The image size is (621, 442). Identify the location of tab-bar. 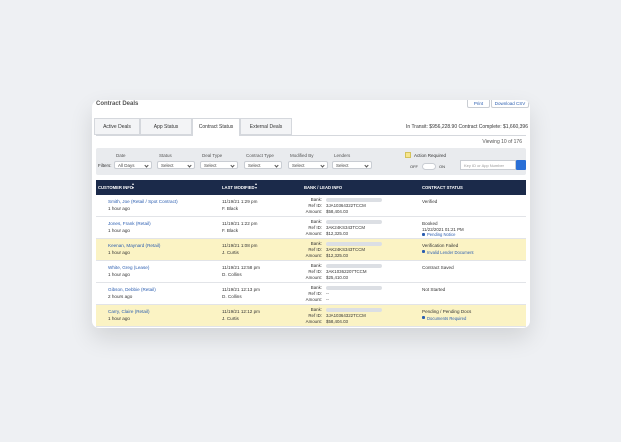
(311, 127).